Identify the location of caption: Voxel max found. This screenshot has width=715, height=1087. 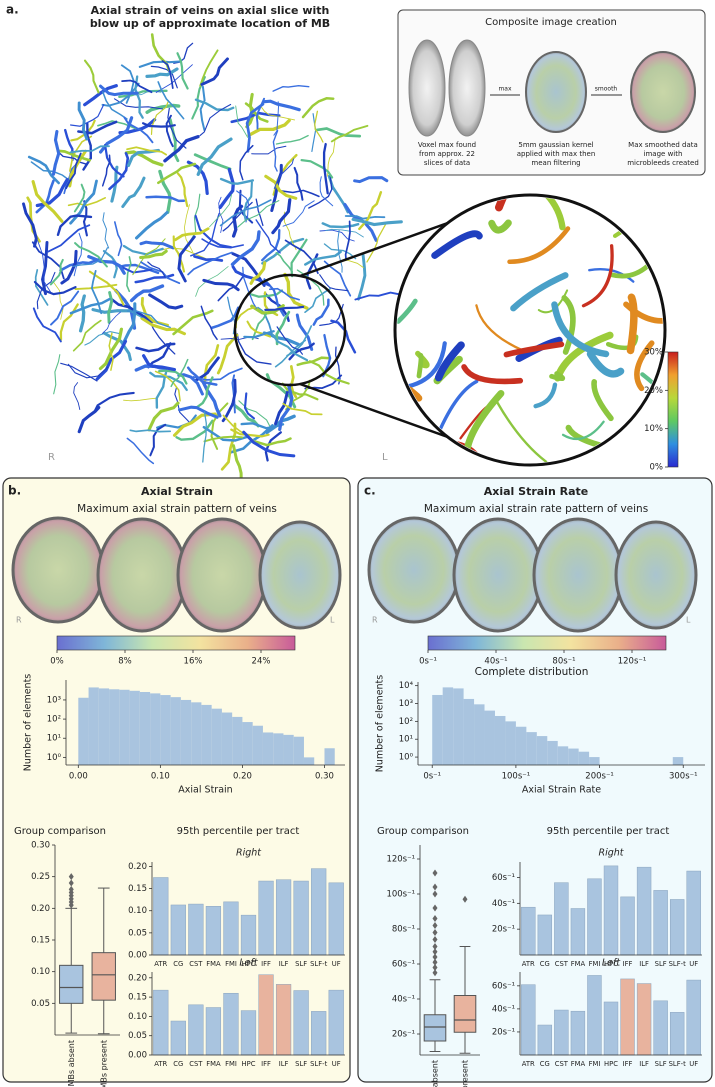
(447, 145).